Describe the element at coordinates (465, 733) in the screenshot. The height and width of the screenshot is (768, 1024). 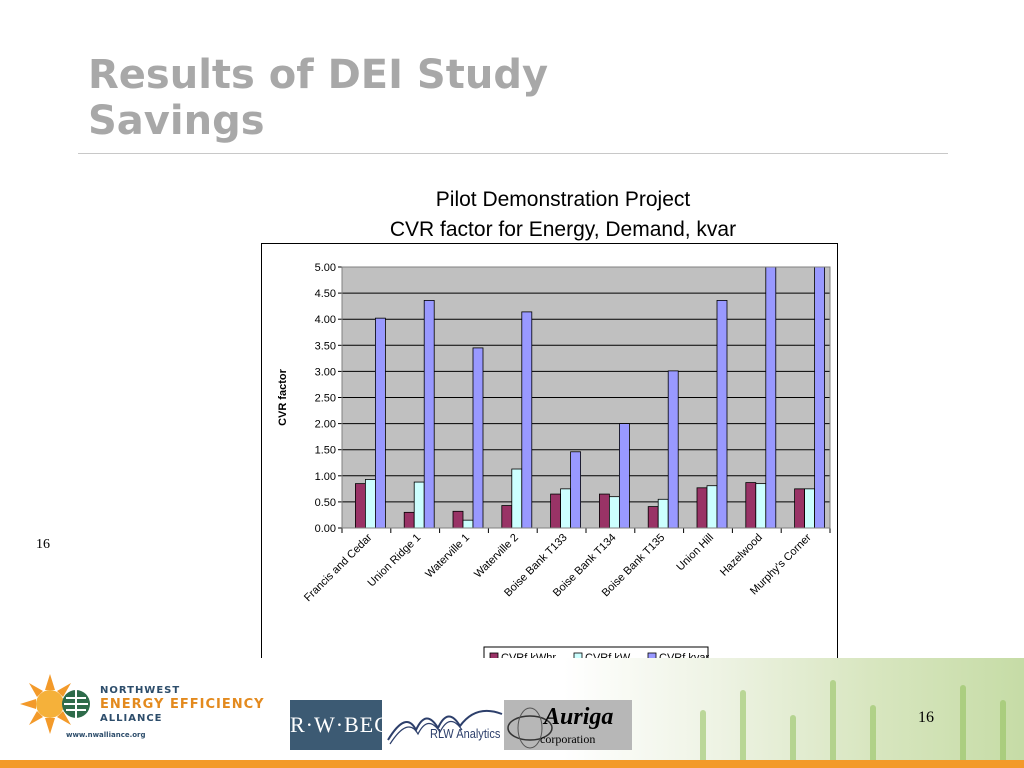
I see `rlw-logo-text: RLW Analytics` at that location.